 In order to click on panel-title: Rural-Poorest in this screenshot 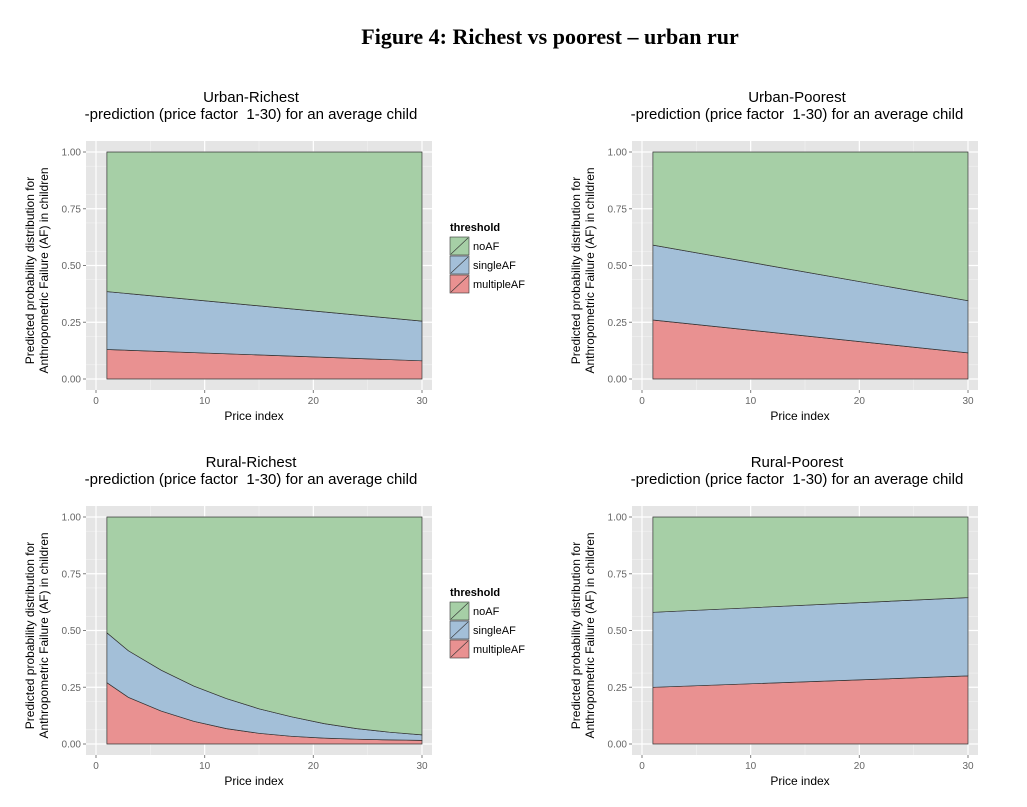, I will do `click(797, 462)`.